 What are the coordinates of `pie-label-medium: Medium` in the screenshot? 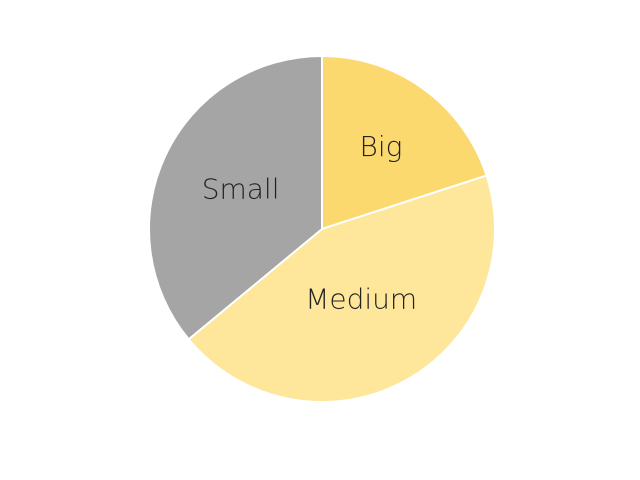 It's located at (361, 298).